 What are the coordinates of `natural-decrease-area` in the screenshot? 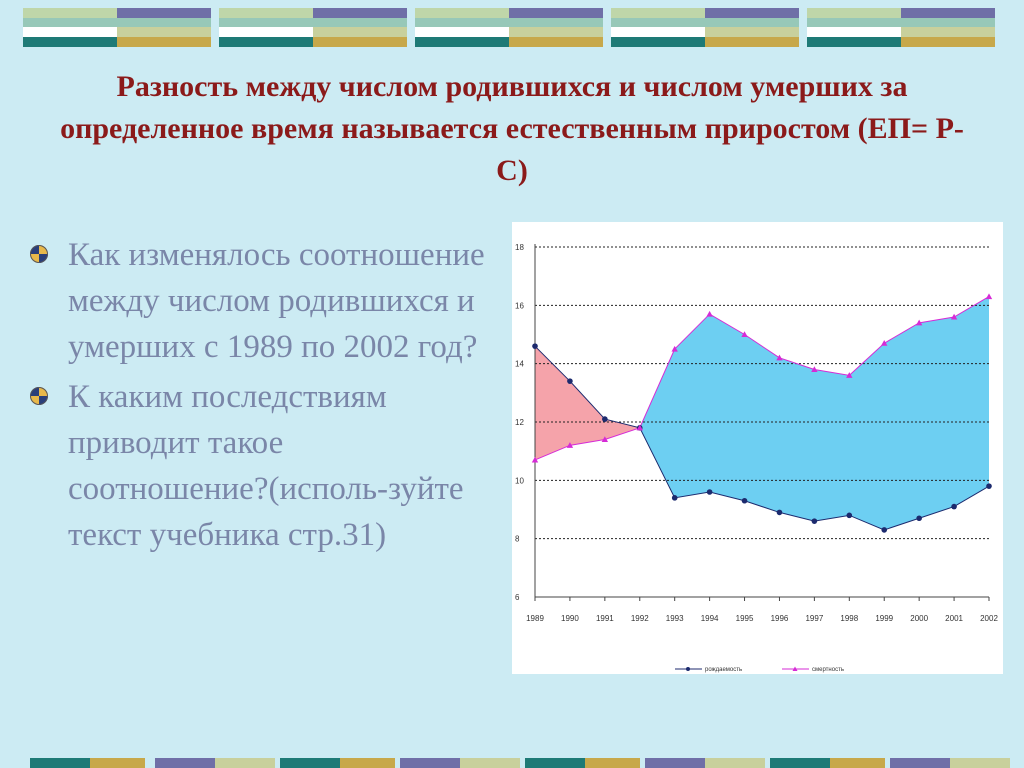 It's located at (814, 413).